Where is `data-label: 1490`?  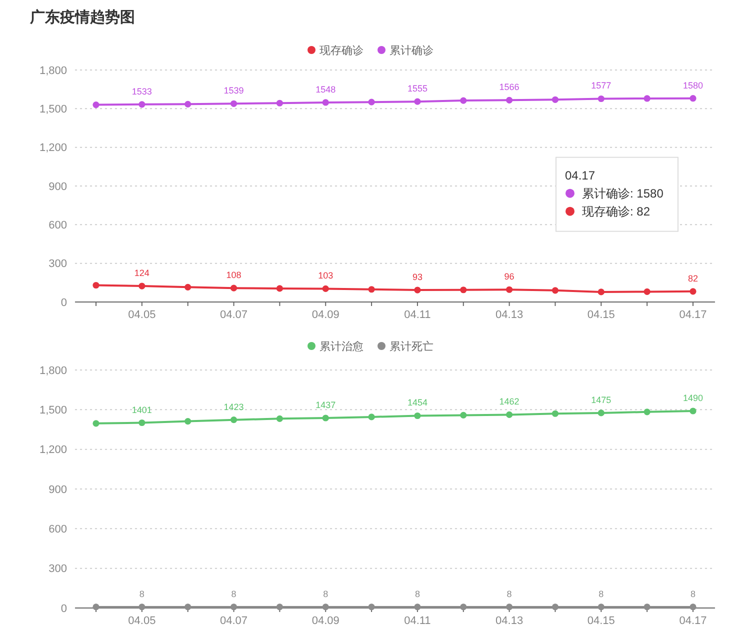
data-label: 1490 is located at coordinates (693, 397).